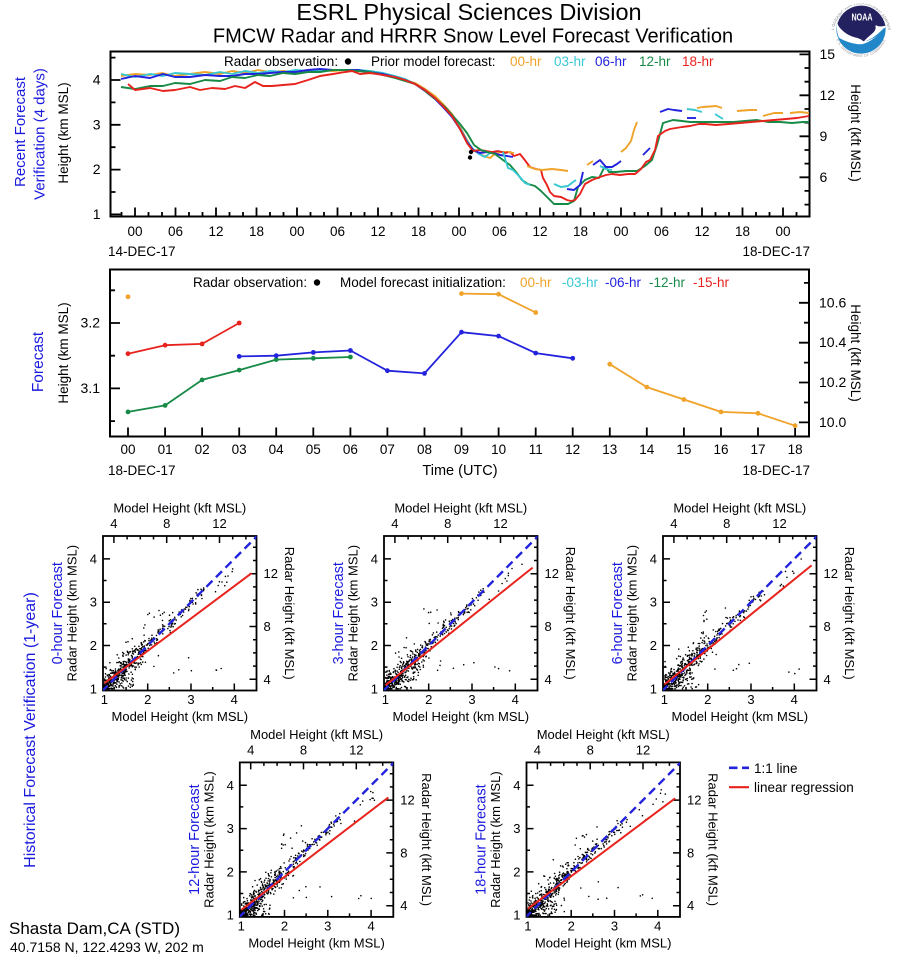 Image resolution: width=898 pixels, height=961 pixels. I want to click on svg-text: 10, so click(498, 449).